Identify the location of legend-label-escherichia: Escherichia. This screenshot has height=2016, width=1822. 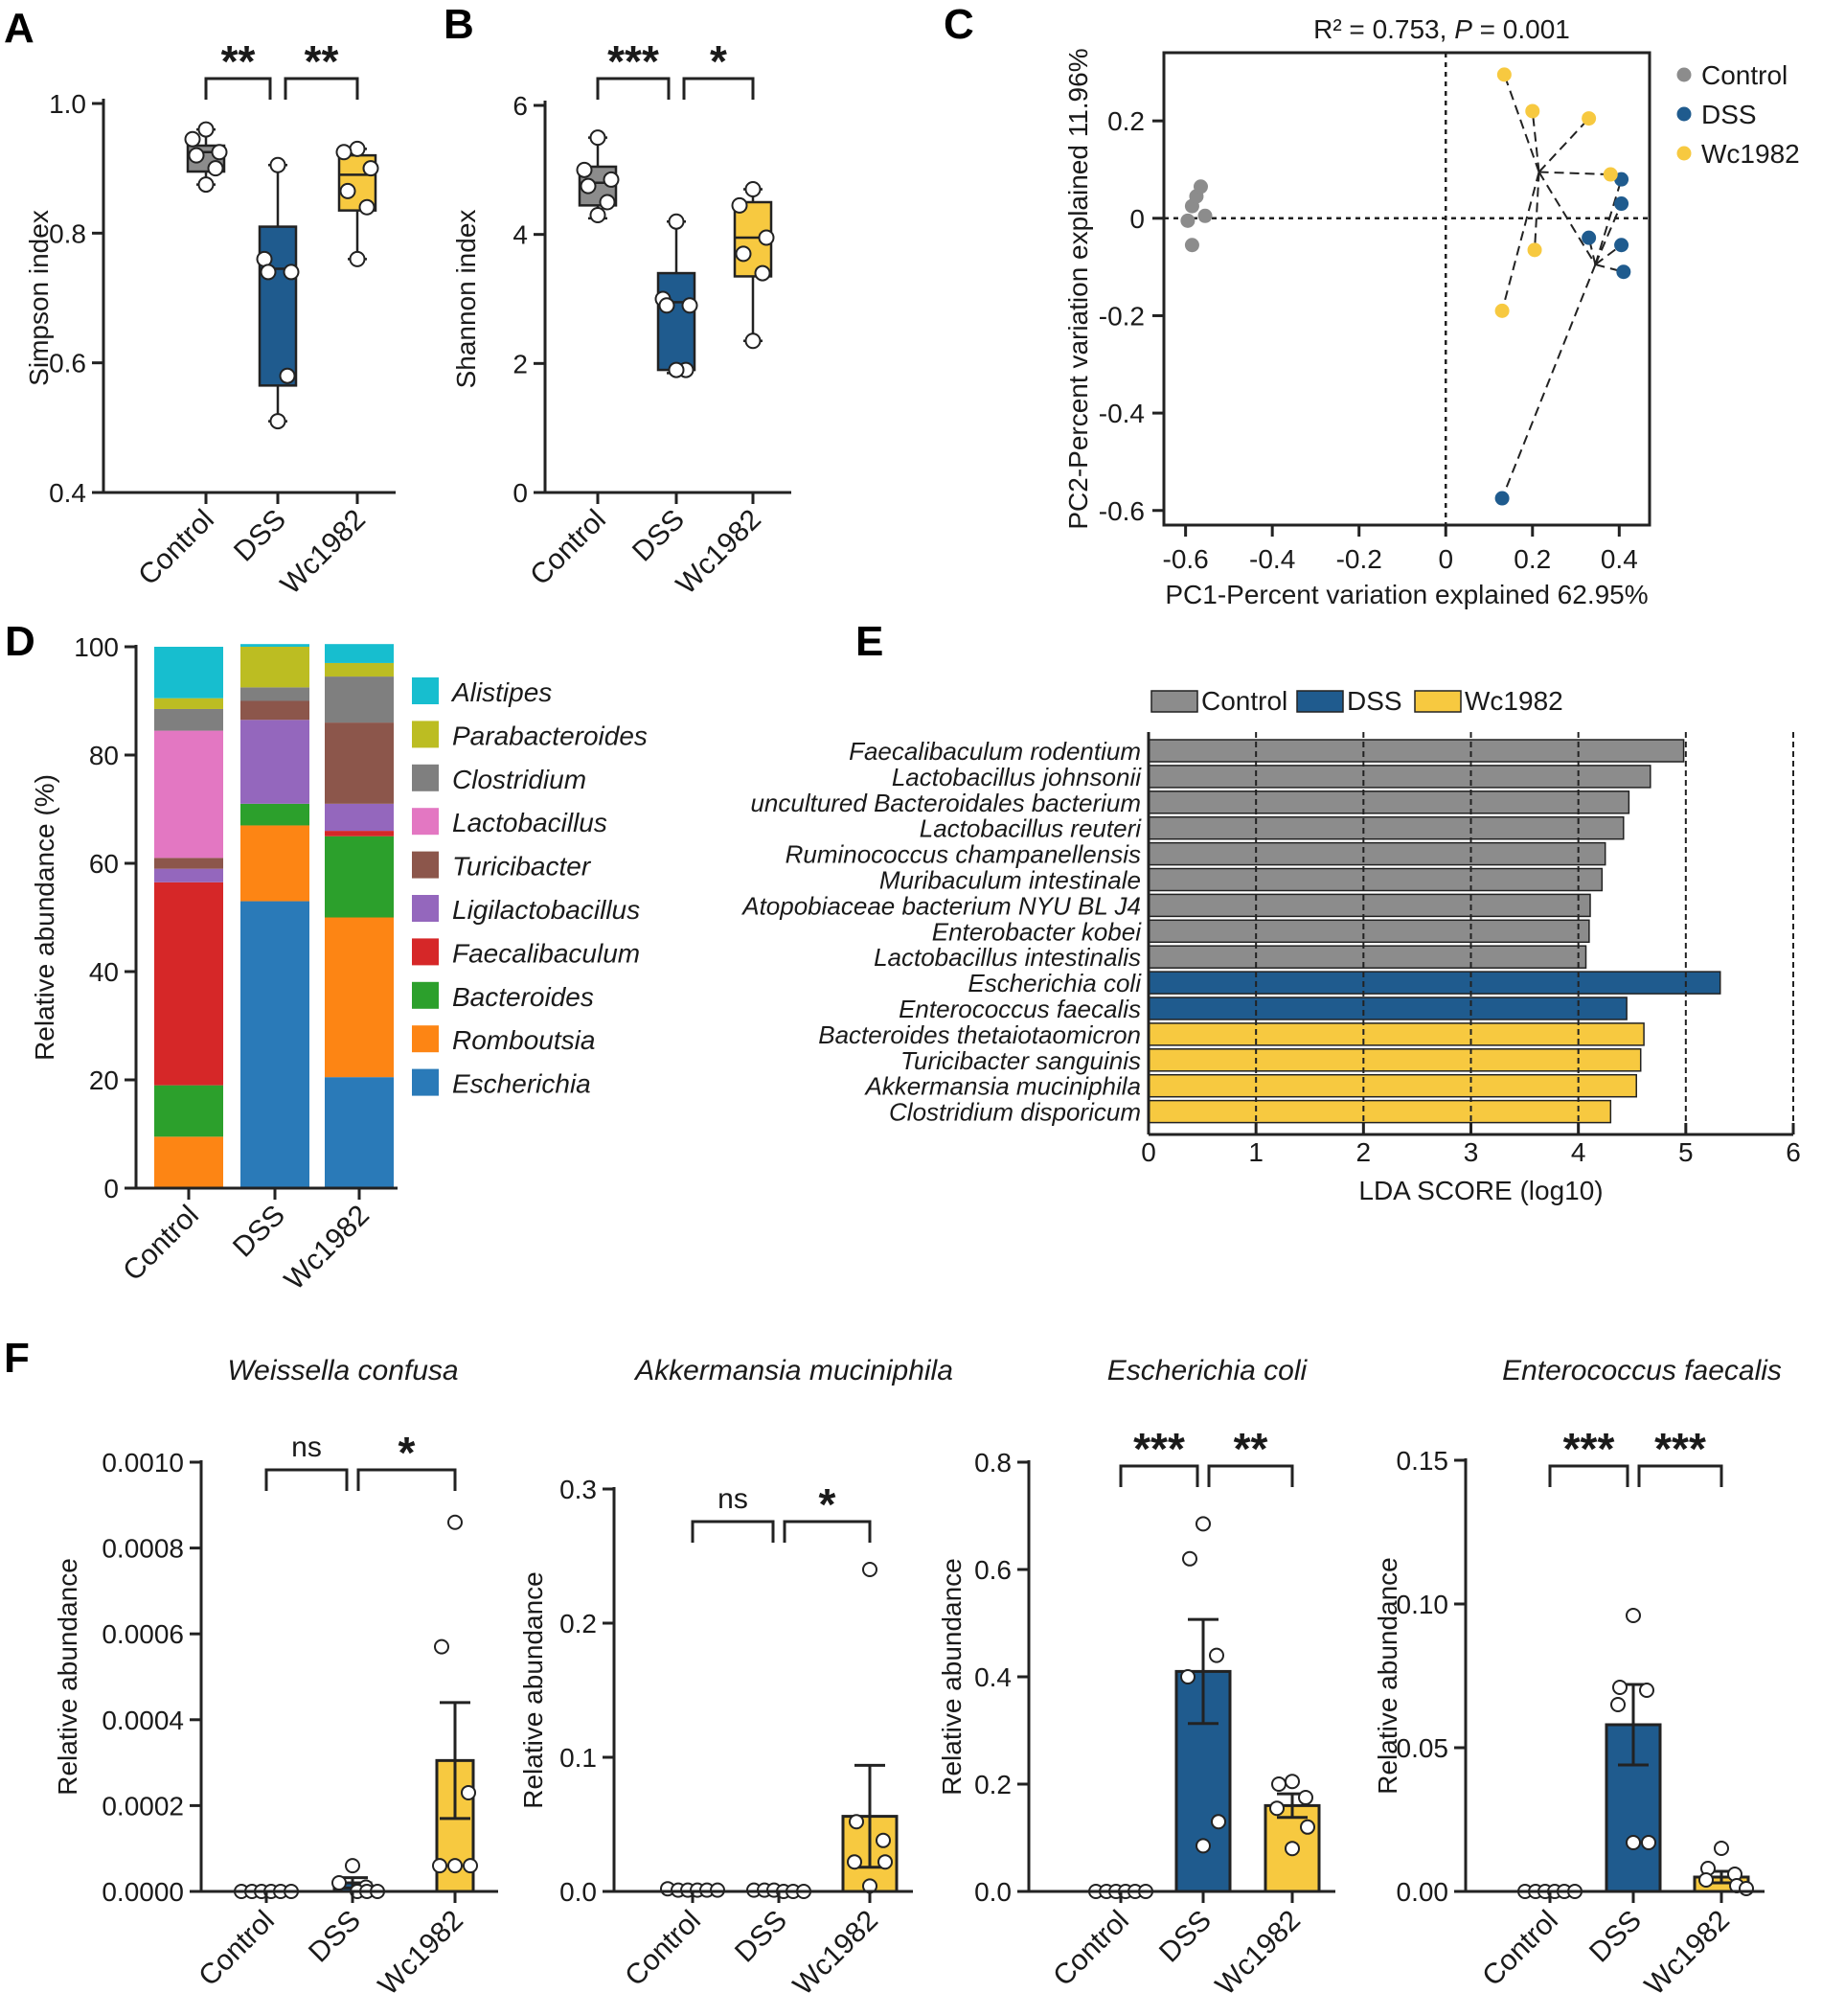
(521, 1084).